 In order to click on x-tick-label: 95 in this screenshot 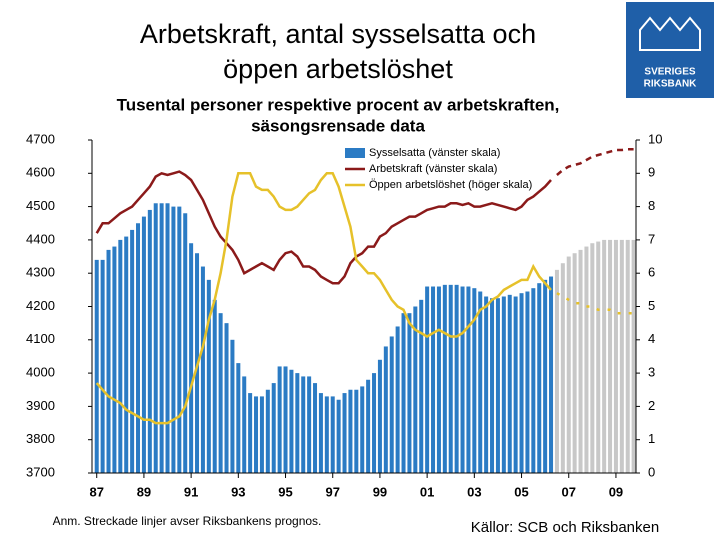, I will do `click(285, 491)`.